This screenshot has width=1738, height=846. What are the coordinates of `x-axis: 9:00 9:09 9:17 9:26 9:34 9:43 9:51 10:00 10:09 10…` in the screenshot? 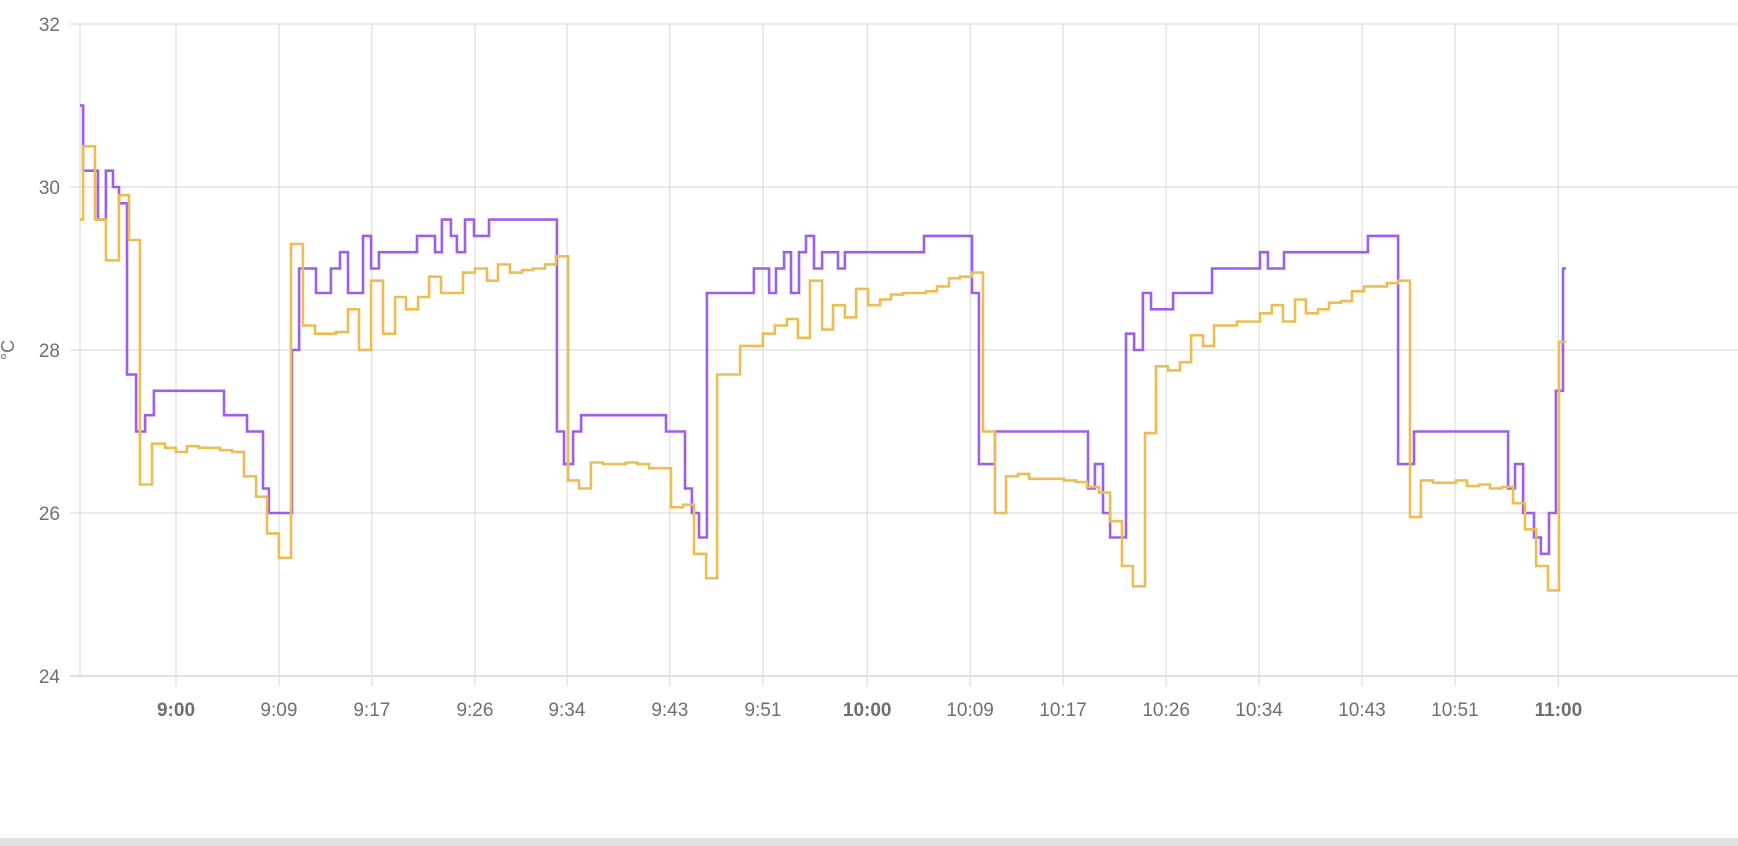 It's located at (869, 710).